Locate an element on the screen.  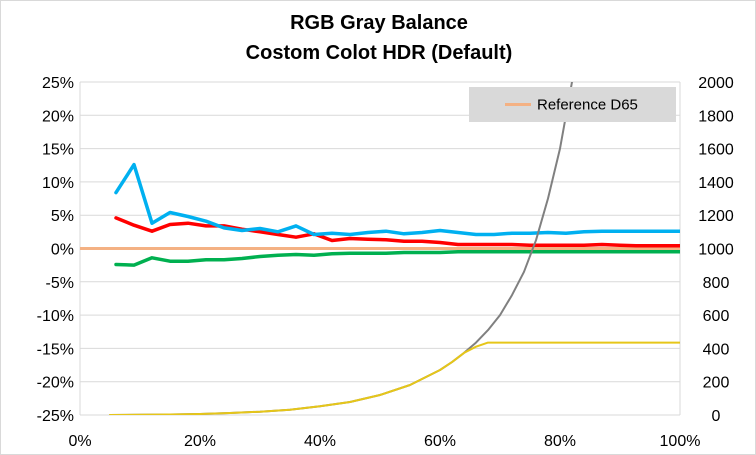
y-right-tick-label: 800 is located at coordinates (716, 283).